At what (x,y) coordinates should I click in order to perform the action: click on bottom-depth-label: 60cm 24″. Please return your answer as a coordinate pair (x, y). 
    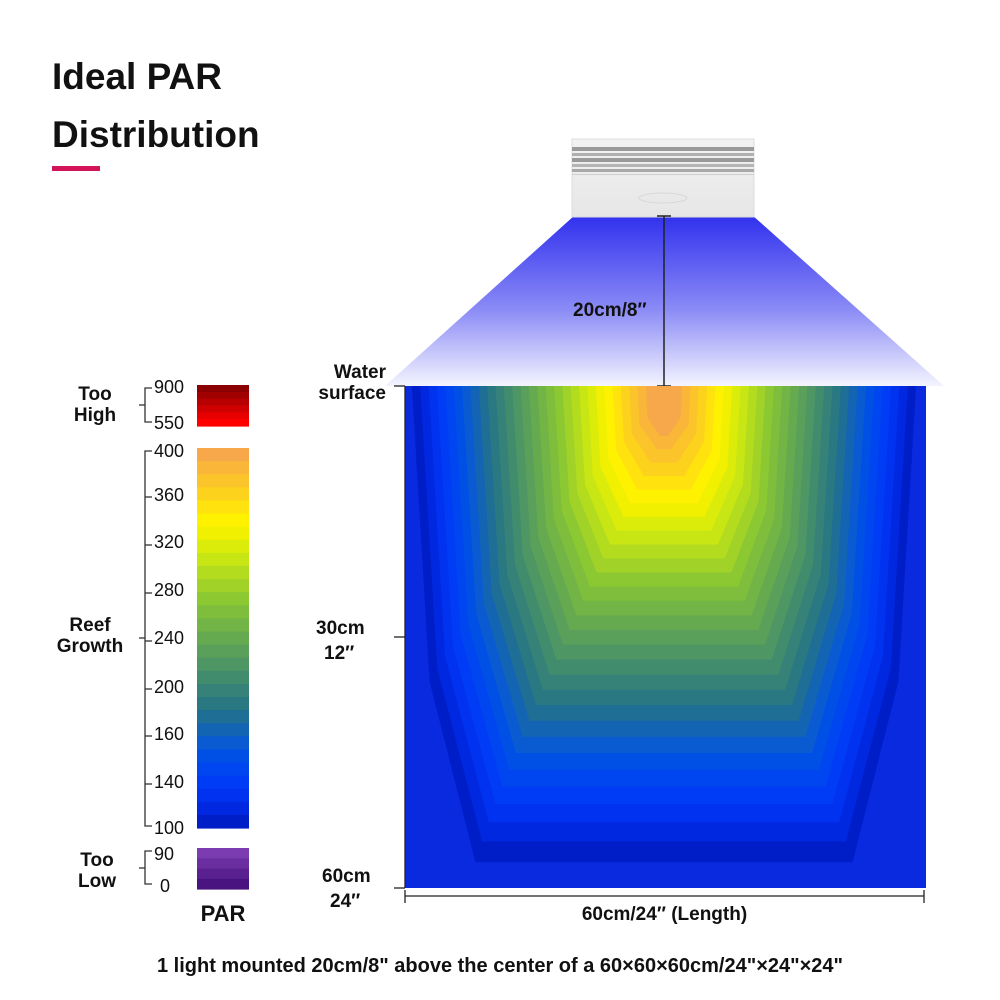
    Looking at the image, I should click on (346, 889).